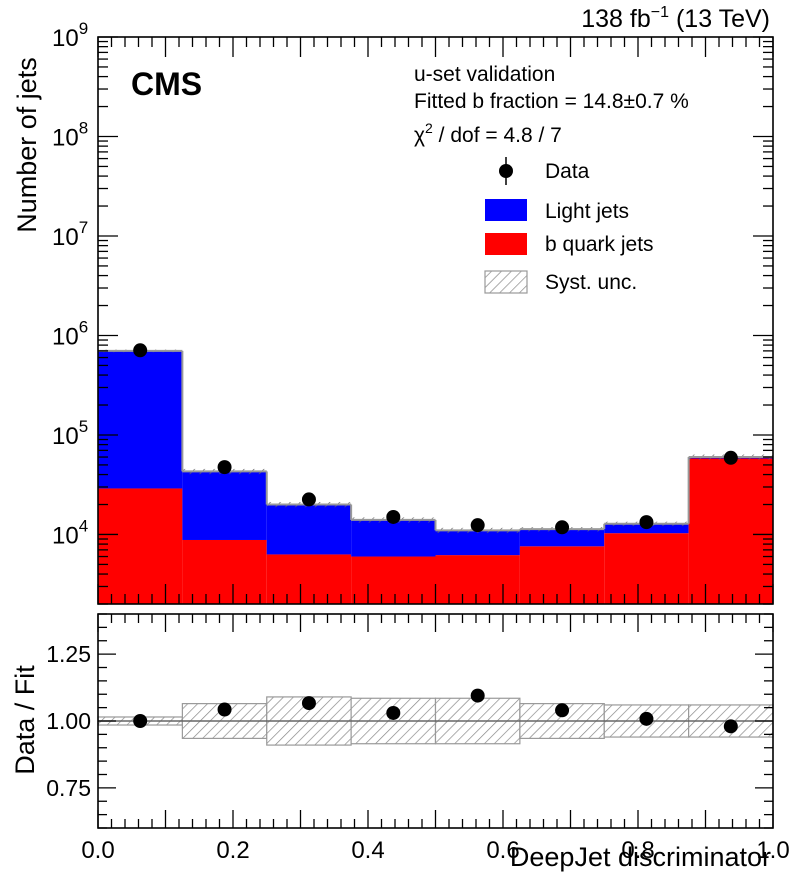 The width and height of the screenshot is (797, 877). What do you see at coordinates (637, 850) in the screenshot?
I see `x-tick-label: 0.8` at bounding box center [637, 850].